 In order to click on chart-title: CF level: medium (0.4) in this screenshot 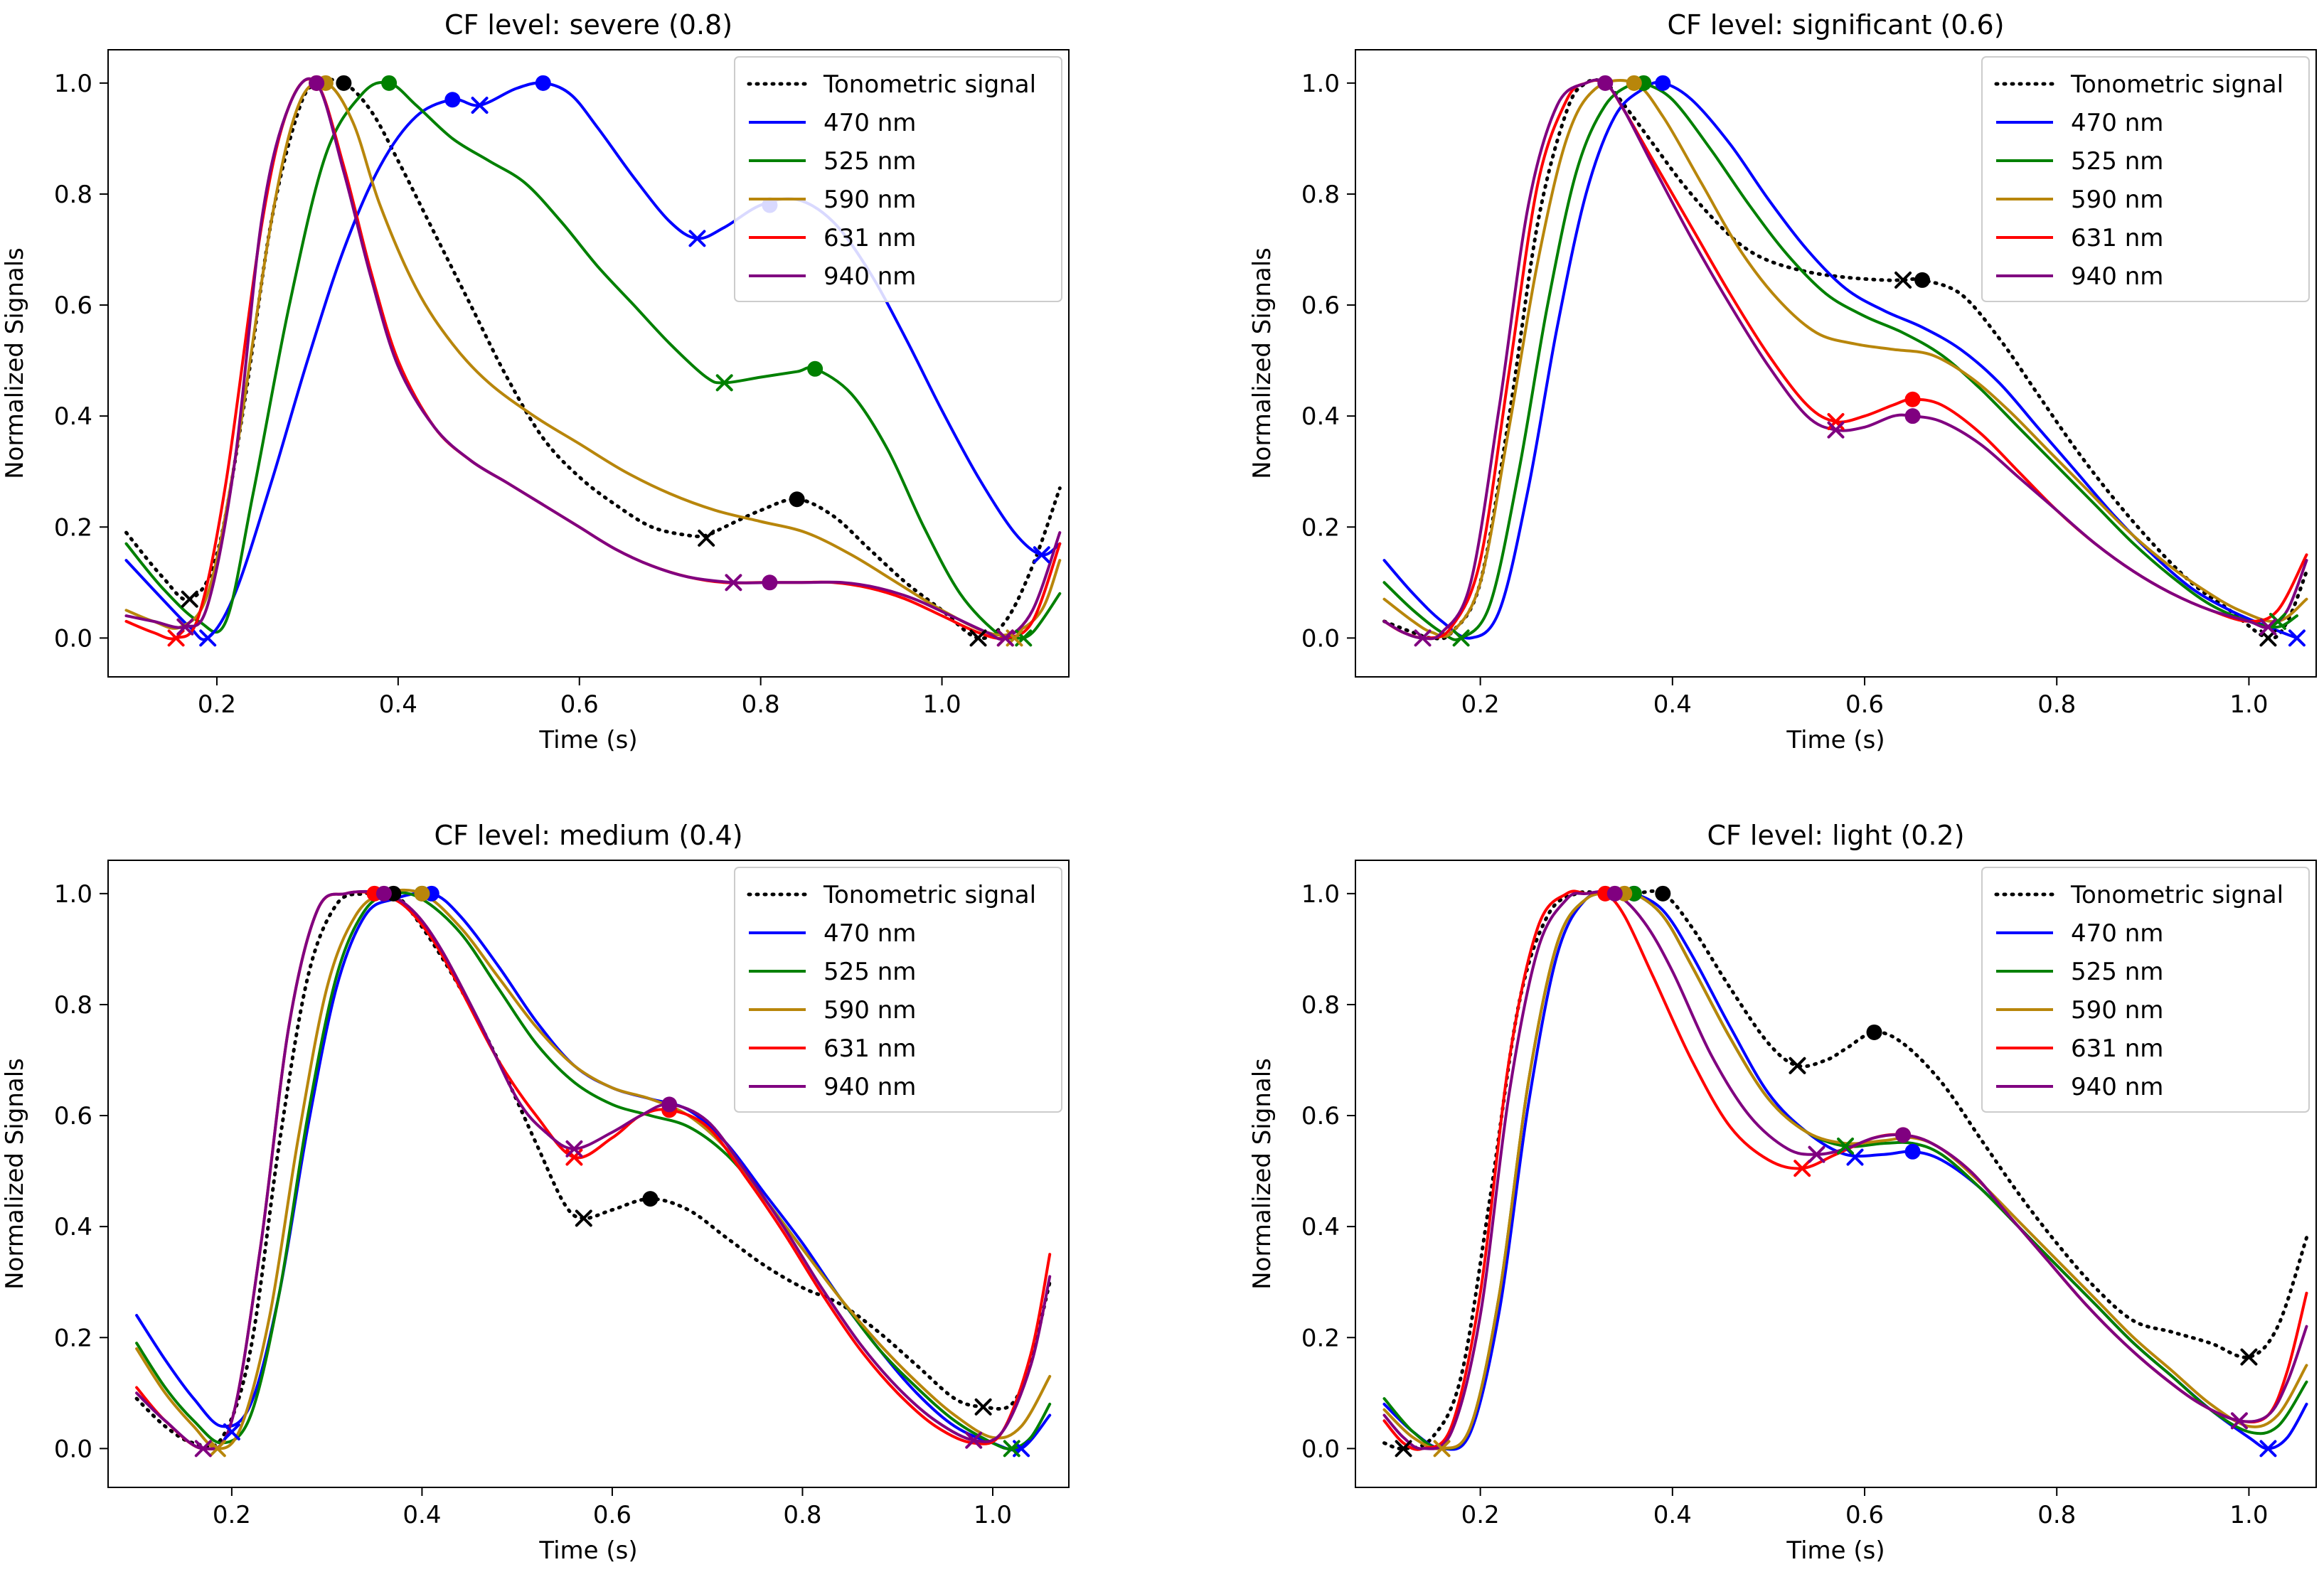, I will do `click(588, 835)`.